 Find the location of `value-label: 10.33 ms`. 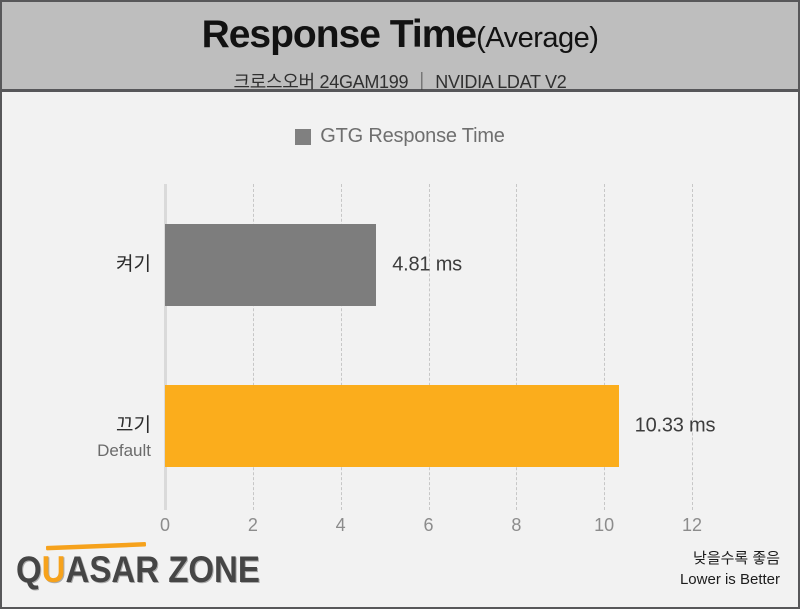

value-label: 10.33 ms is located at coordinates (675, 425).